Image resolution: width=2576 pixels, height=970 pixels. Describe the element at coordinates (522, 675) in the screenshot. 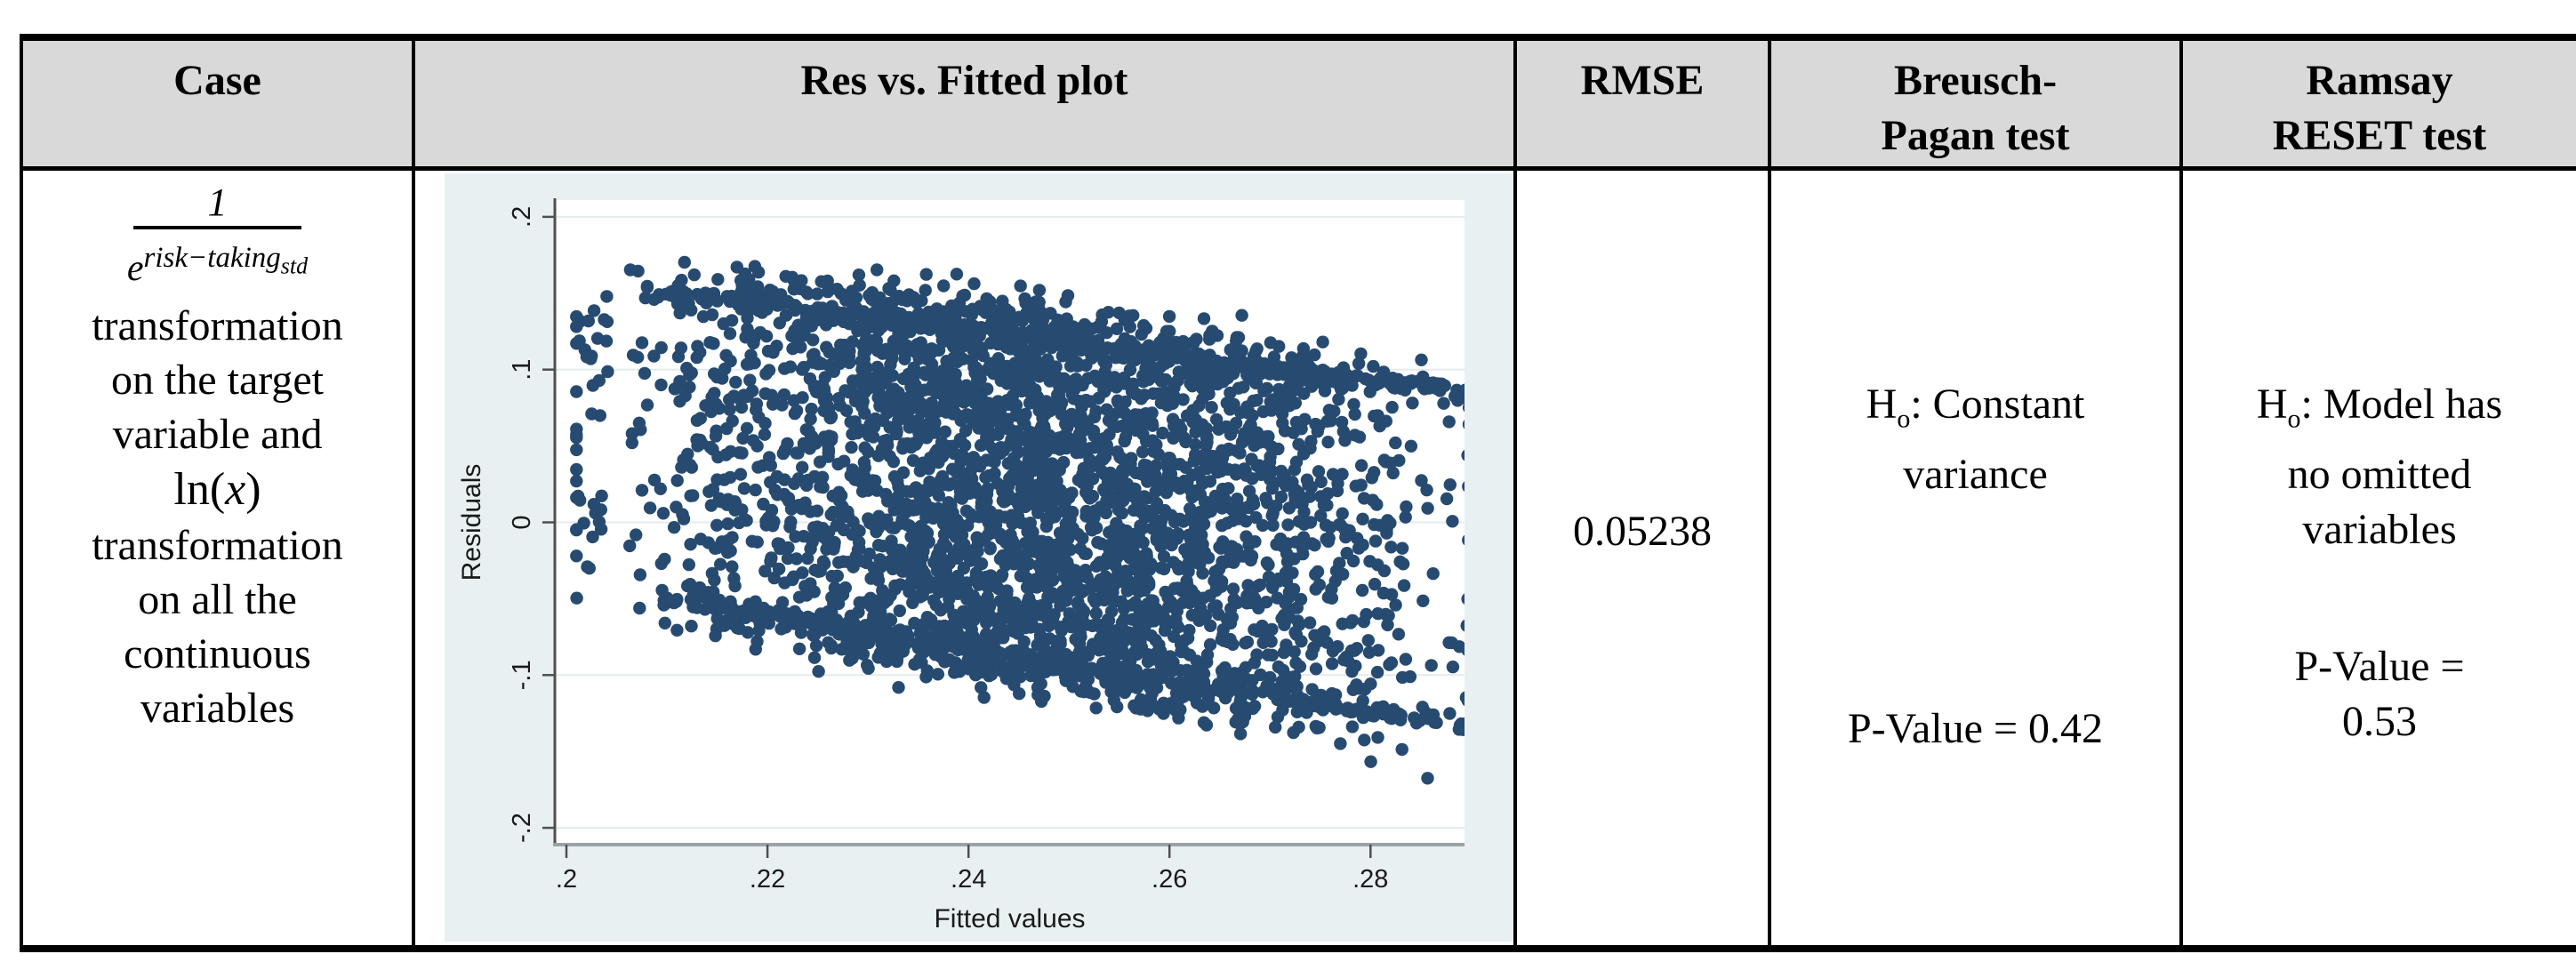

I see `svg-text: -.1` at that location.